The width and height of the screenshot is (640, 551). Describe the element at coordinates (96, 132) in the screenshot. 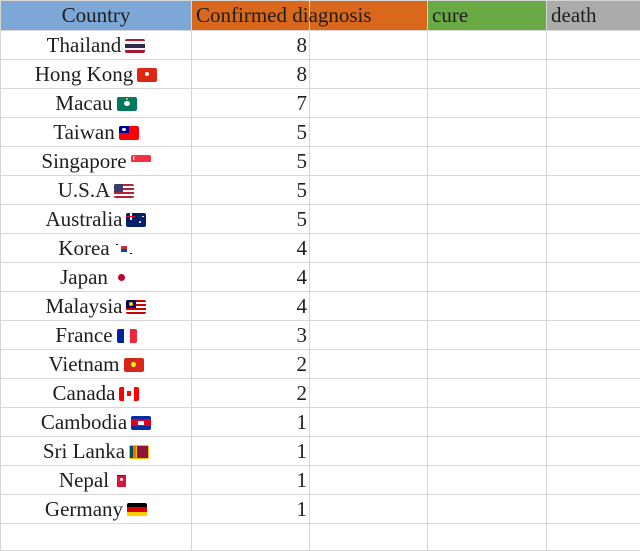

I see `country-cell: Taiwan` at that location.